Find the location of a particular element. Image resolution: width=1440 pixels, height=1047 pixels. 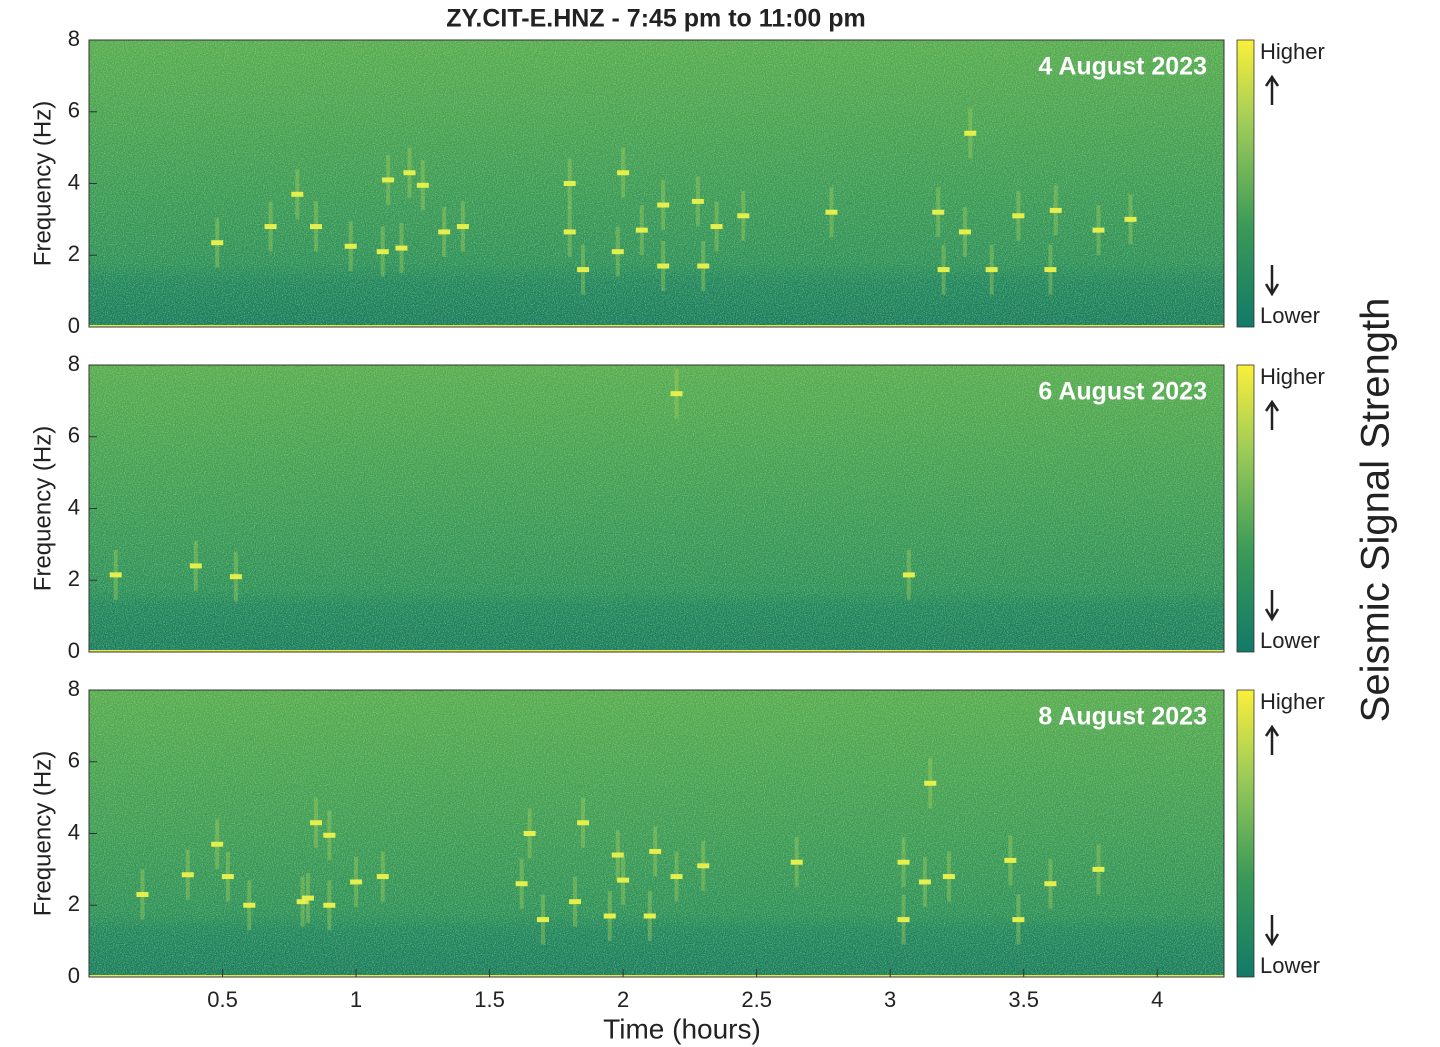

x-axis-label: Time (hours) is located at coordinates (682, 1028).